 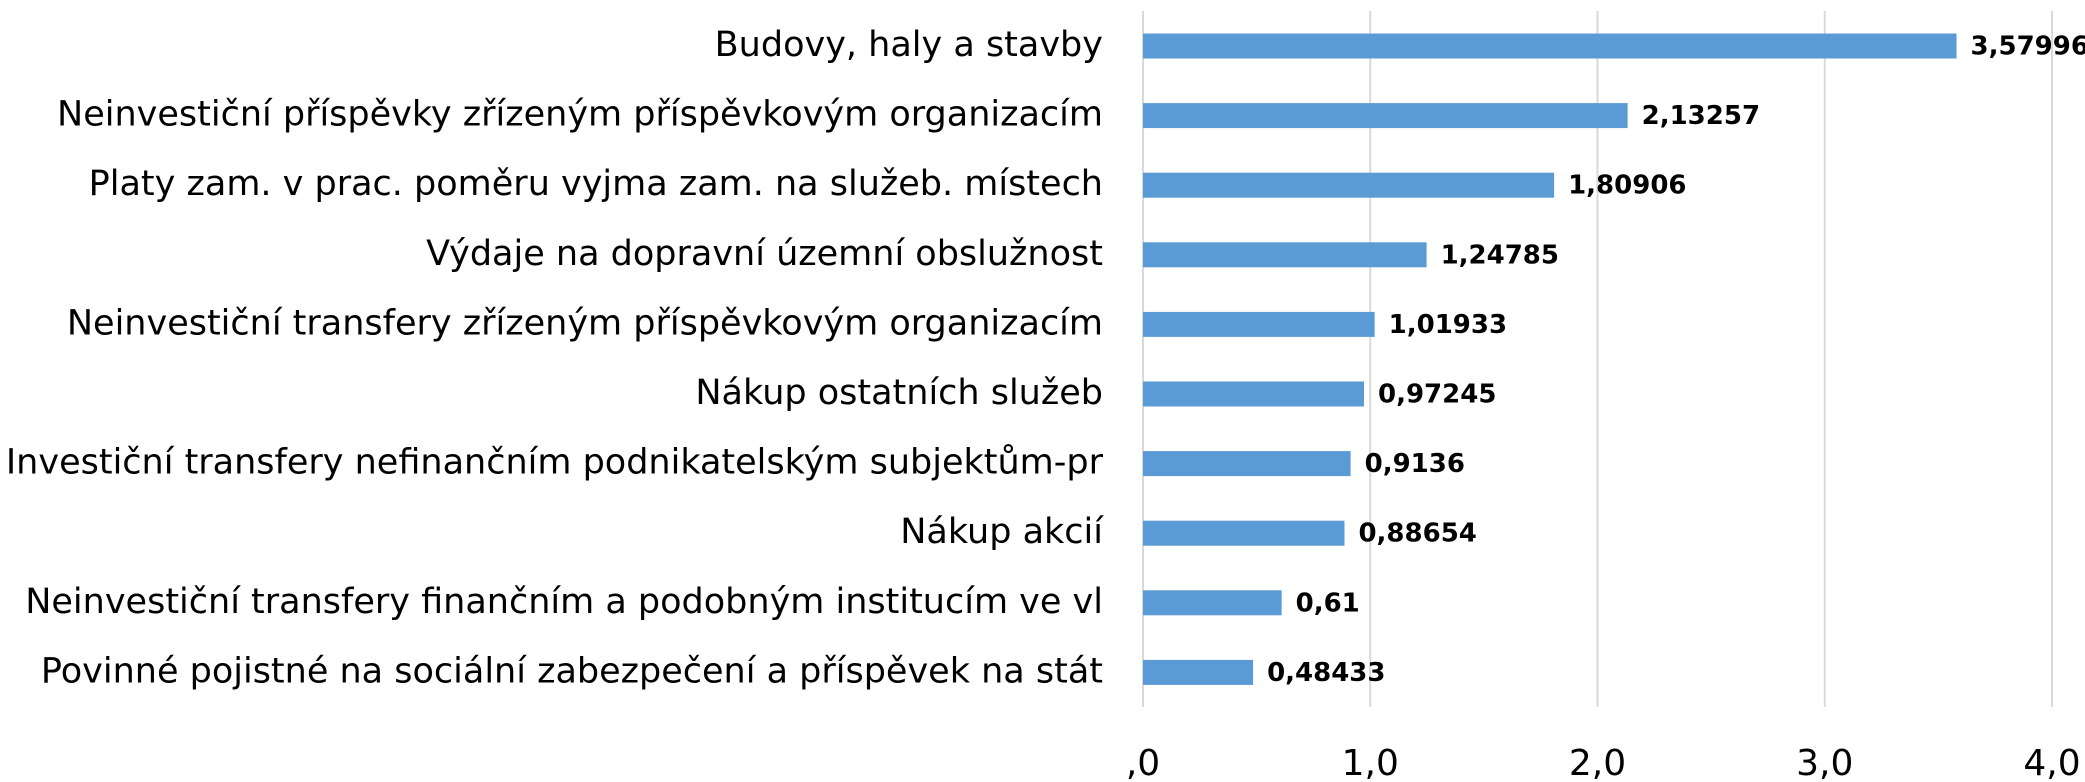 I want to click on value-label: 0,97245, so click(x=1437, y=395).